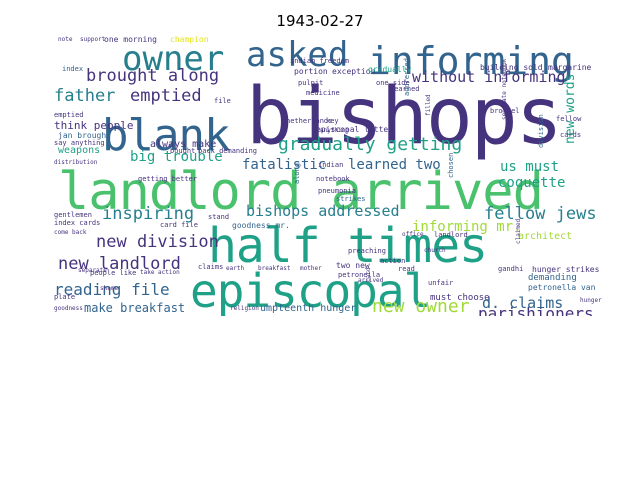  What do you see at coordinates (451, 165) in the screenshot?
I see `word: chosen` at bounding box center [451, 165].